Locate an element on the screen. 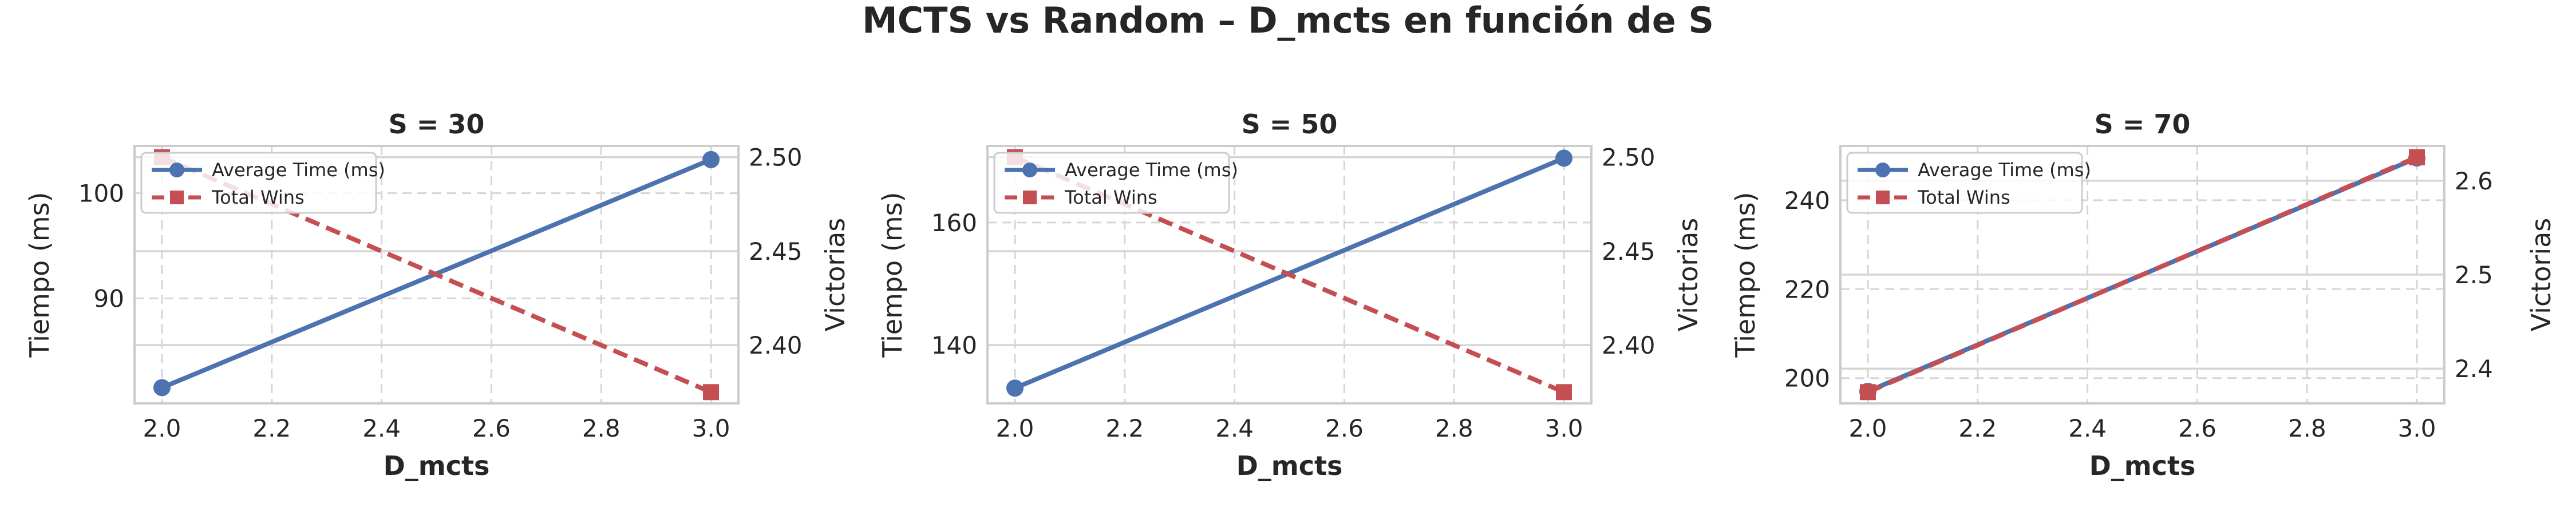 The width and height of the screenshot is (2576, 515). panel-title: S = 50 is located at coordinates (1290, 124).